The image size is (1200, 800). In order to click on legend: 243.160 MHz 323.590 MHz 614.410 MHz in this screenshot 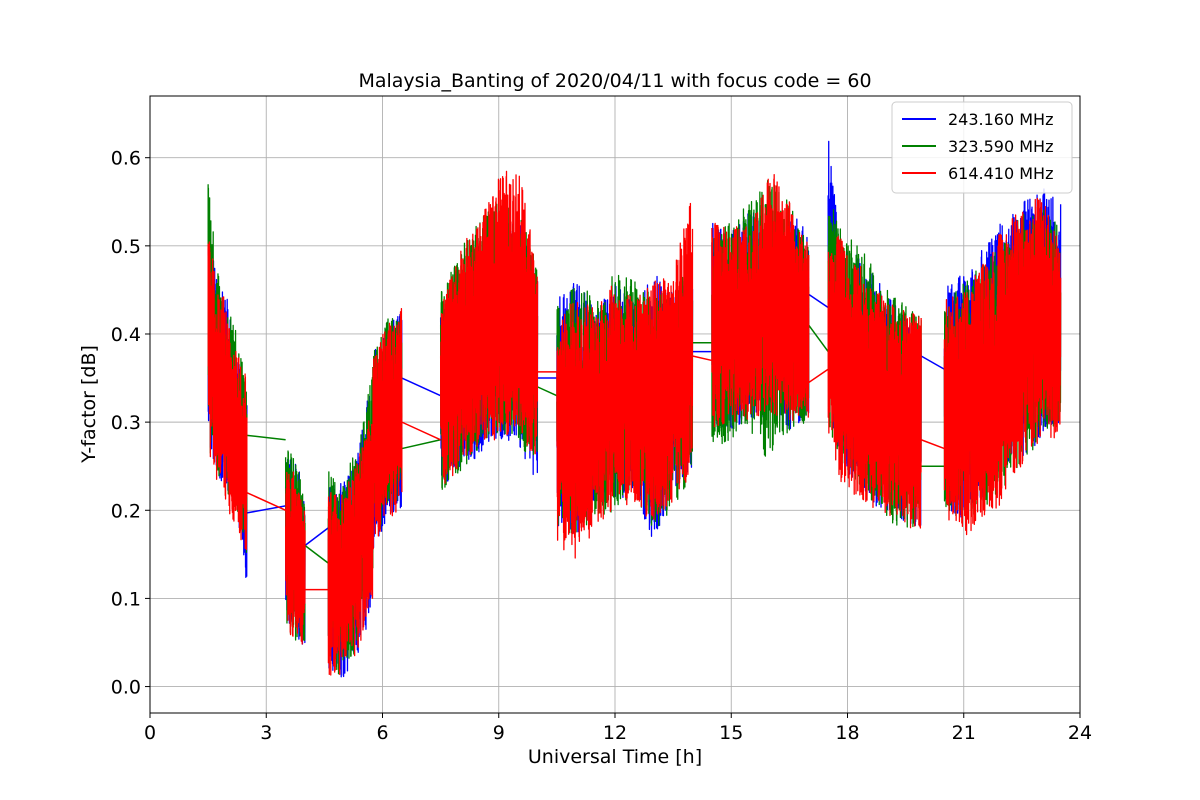, I will do `click(982, 147)`.